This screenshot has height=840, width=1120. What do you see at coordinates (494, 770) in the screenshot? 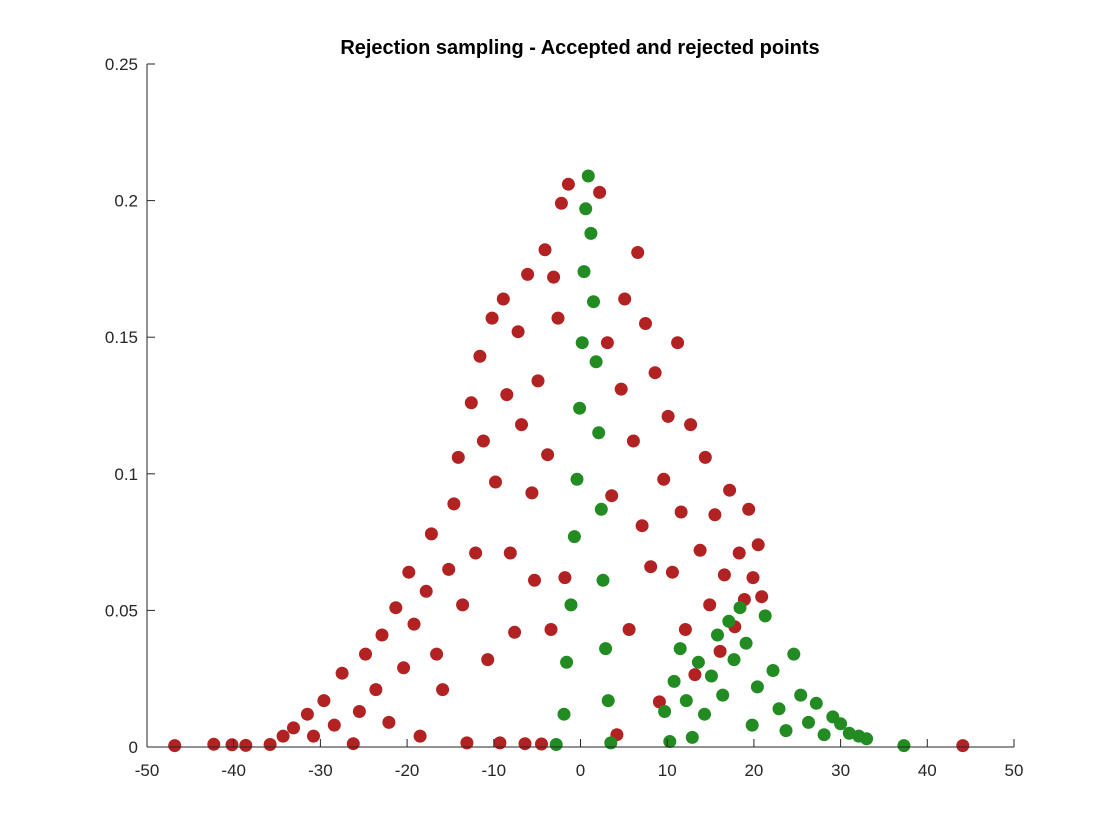
I see `x-tick-label: -10` at bounding box center [494, 770].